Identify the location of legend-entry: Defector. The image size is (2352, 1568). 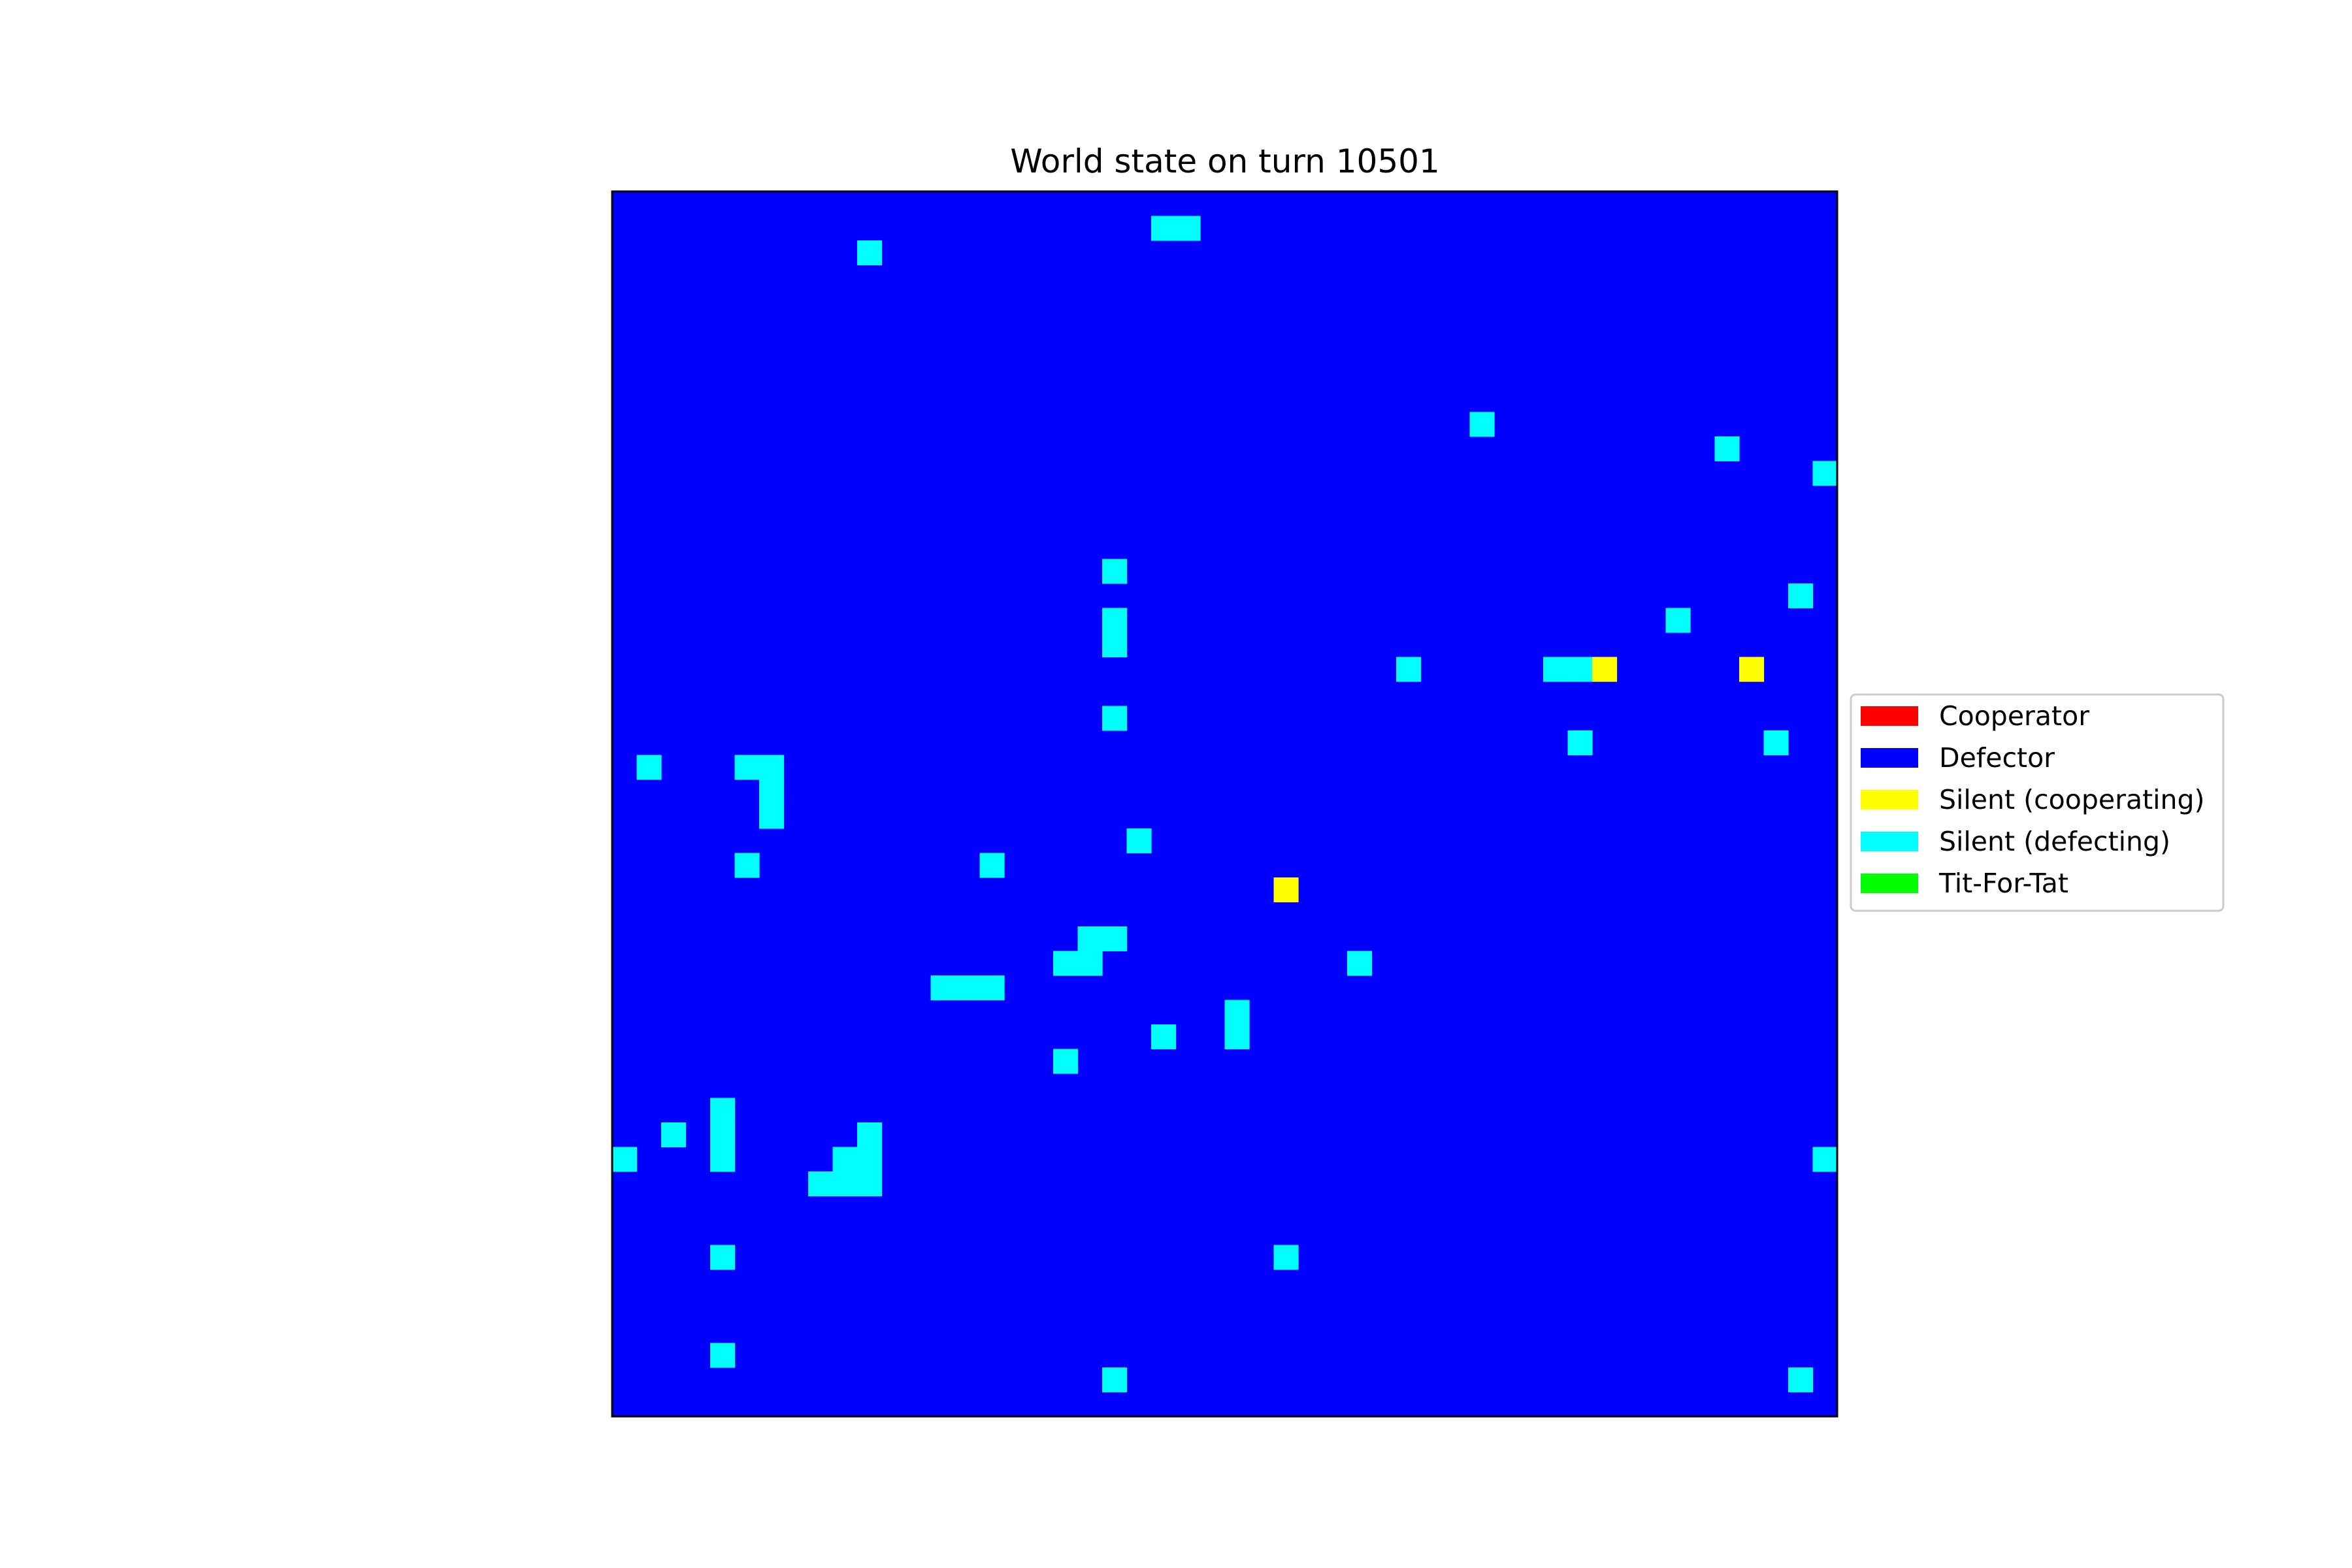
(1958, 758).